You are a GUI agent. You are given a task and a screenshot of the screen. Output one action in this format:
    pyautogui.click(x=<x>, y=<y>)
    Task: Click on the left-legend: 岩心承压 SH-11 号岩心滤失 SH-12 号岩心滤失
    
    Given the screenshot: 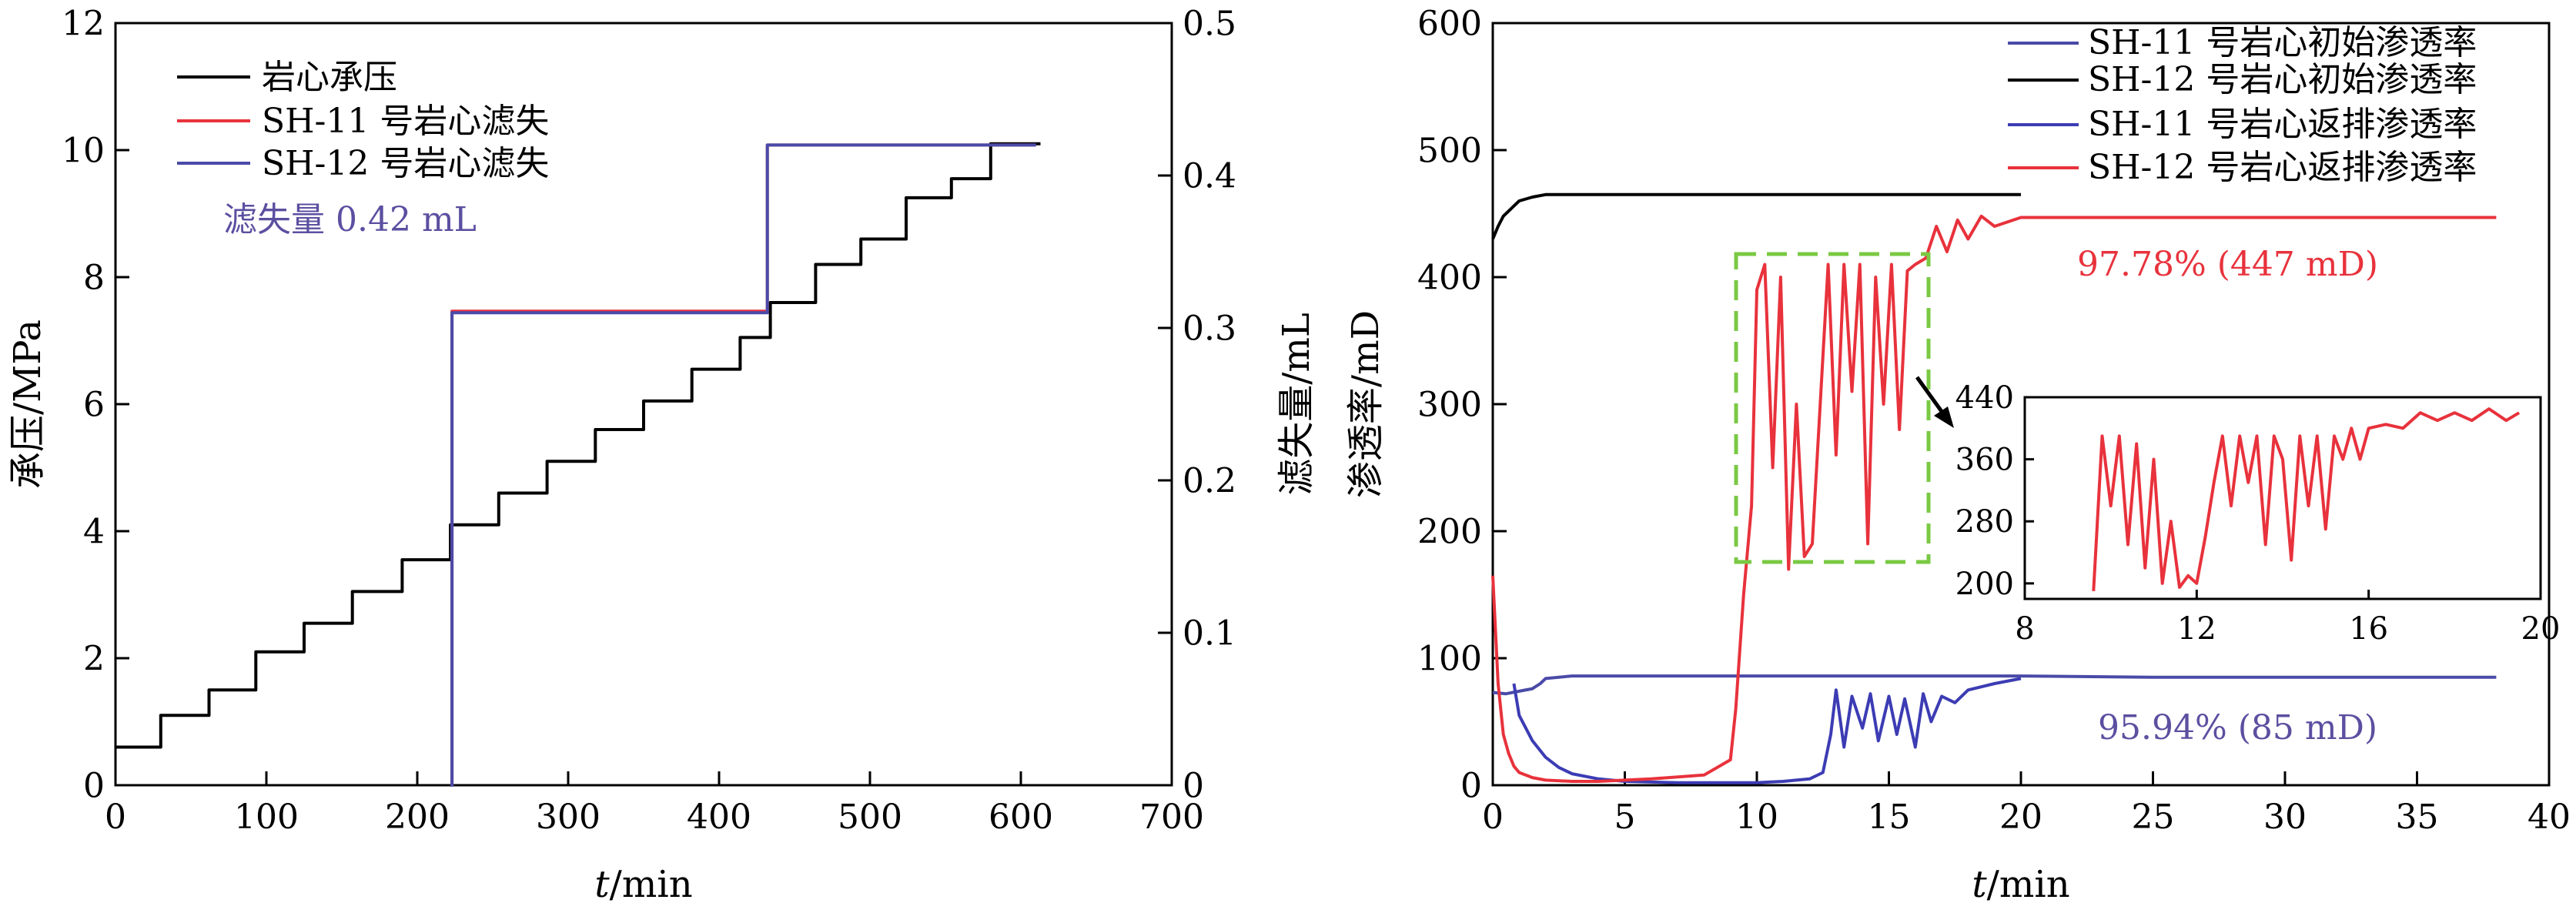 What is the action you would take?
    pyautogui.click(x=363, y=120)
    